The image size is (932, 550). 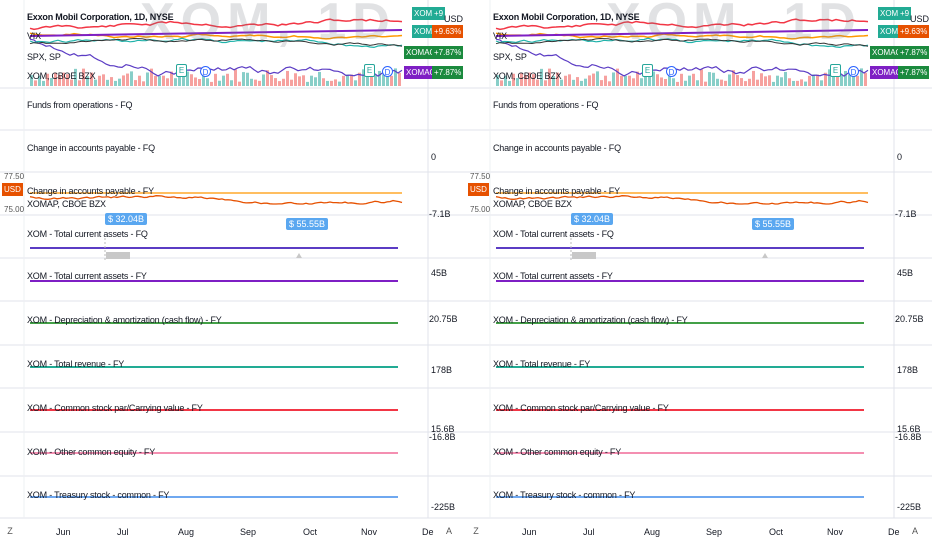 I want to click on price-badge-prefix: +9, so click(x=439, y=13).